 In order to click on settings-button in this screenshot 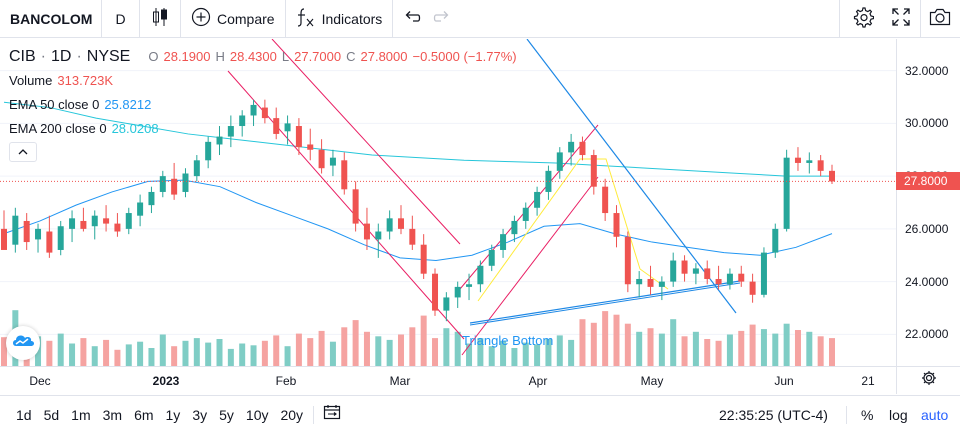, I will do `click(863, 19)`.